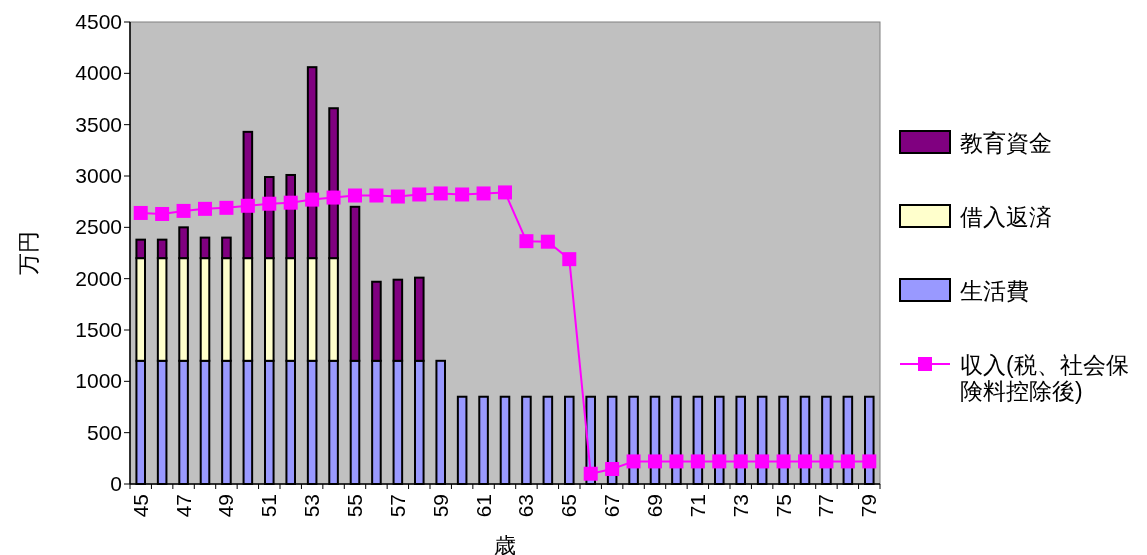  I want to click on y-tick-label: 4500, so click(98, 21).